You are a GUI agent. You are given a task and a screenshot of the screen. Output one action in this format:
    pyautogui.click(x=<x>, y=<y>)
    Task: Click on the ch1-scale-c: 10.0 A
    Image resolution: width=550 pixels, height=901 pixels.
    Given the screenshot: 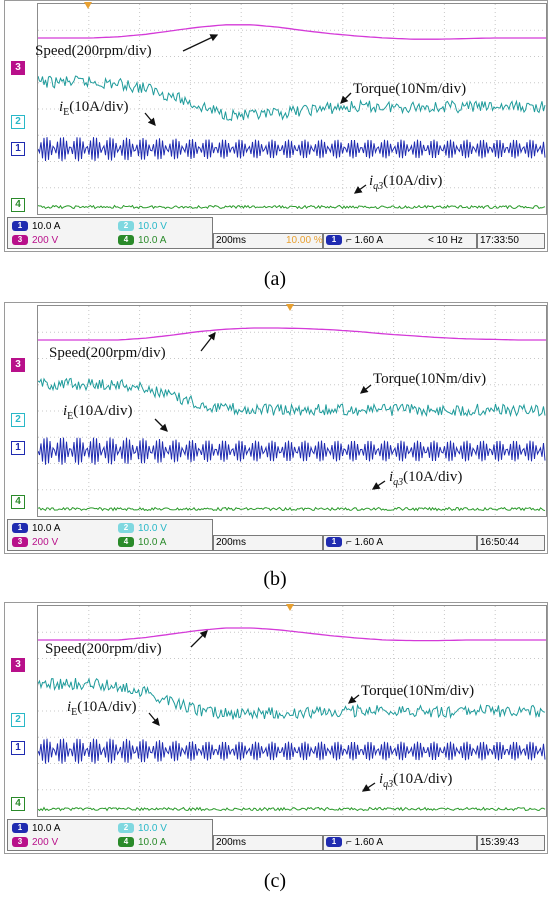 What is the action you would take?
    pyautogui.click(x=46, y=828)
    